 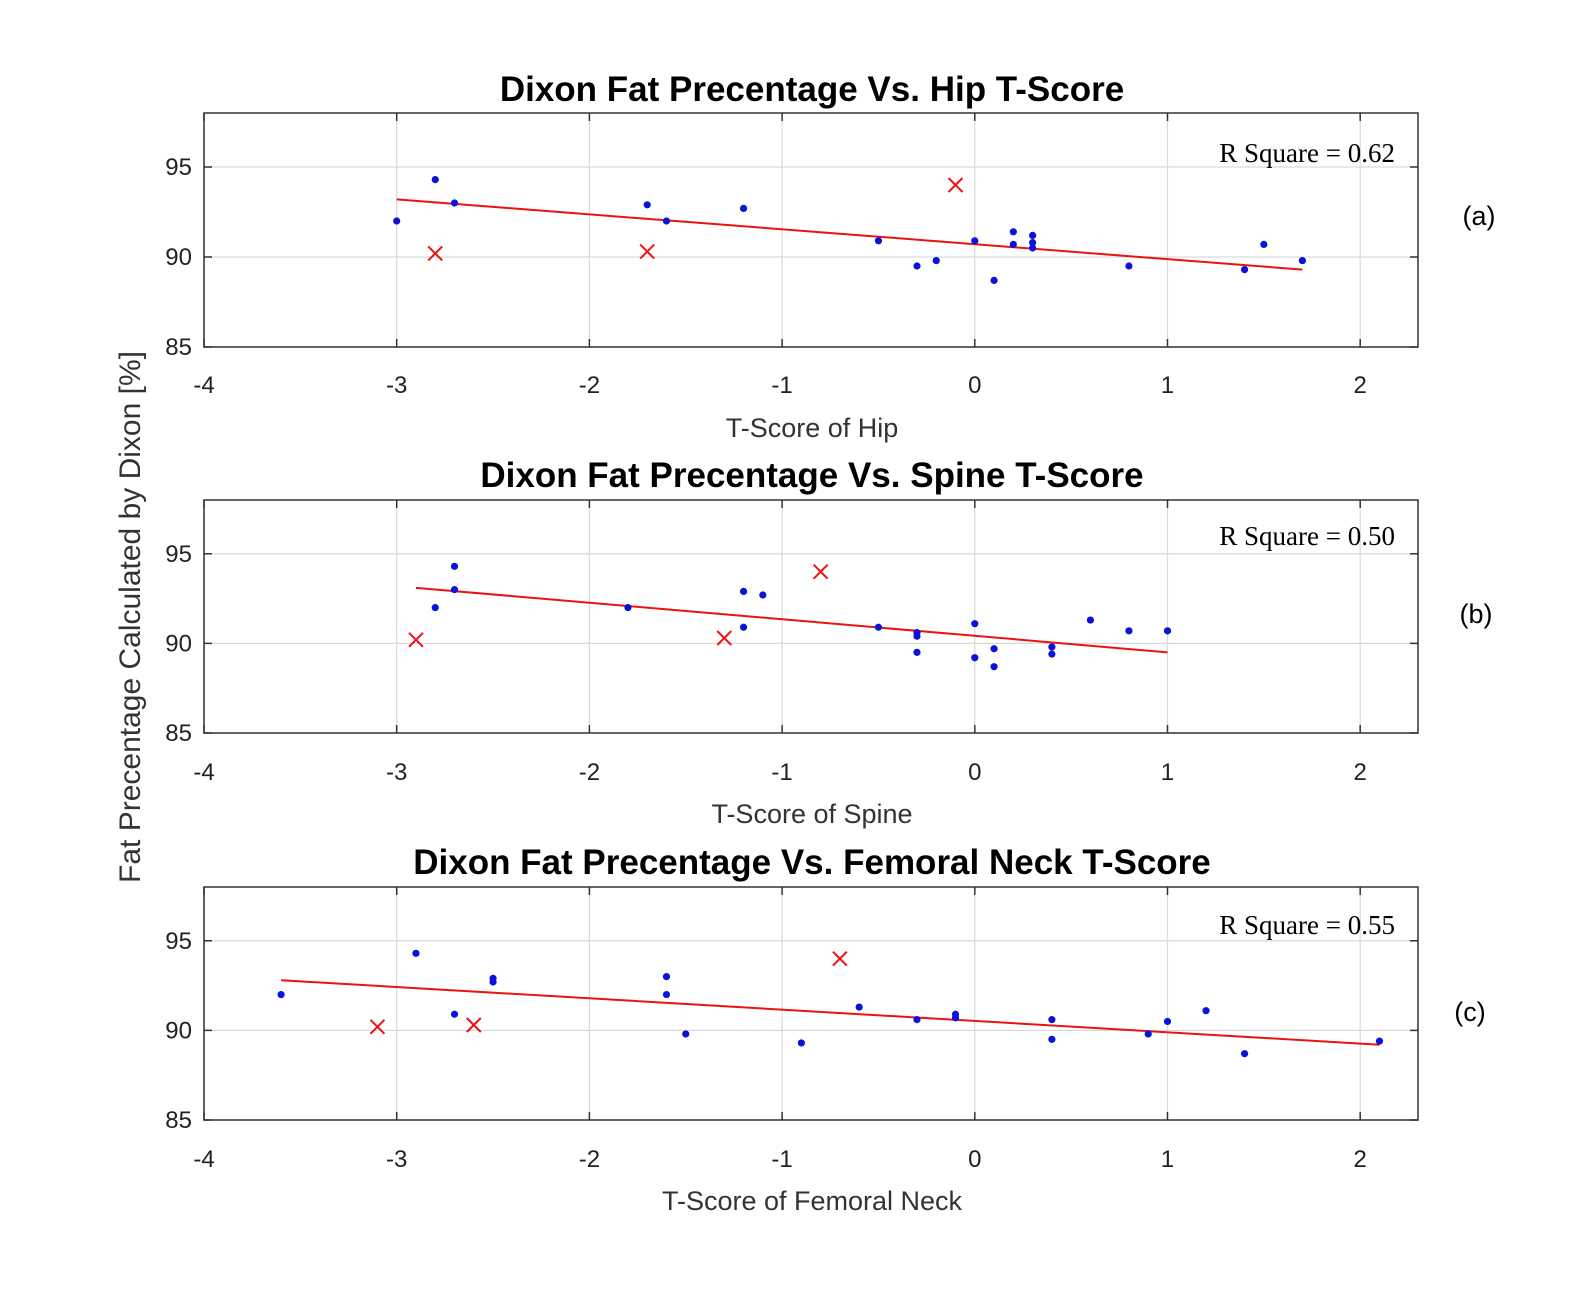 What do you see at coordinates (589, 385) in the screenshot?
I see `x-tick-label: -2` at bounding box center [589, 385].